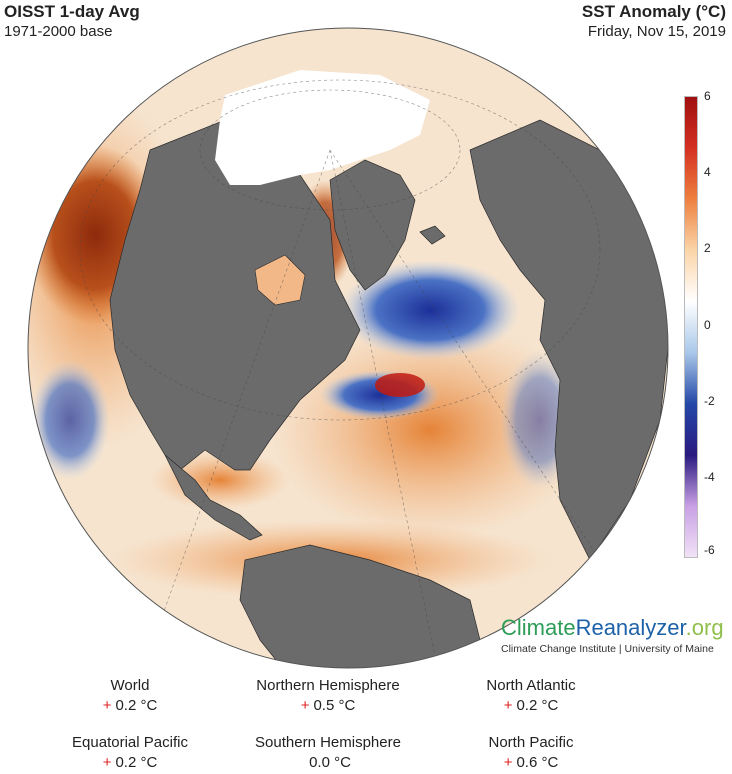 The width and height of the screenshot is (732, 774). What do you see at coordinates (707, 325) in the screenshot?
I see `colorbar-tick: 0` at bounding box center [707, 325].